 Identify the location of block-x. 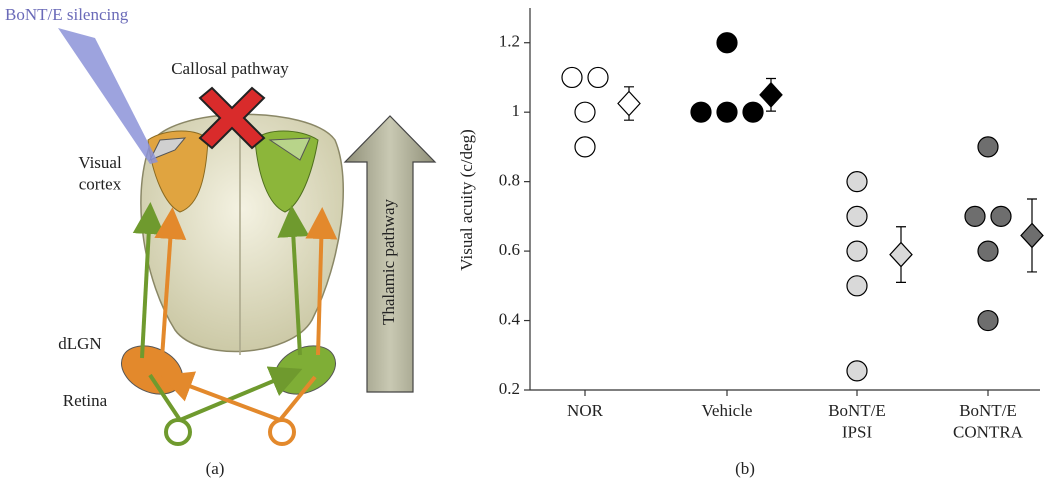
(232, 118).